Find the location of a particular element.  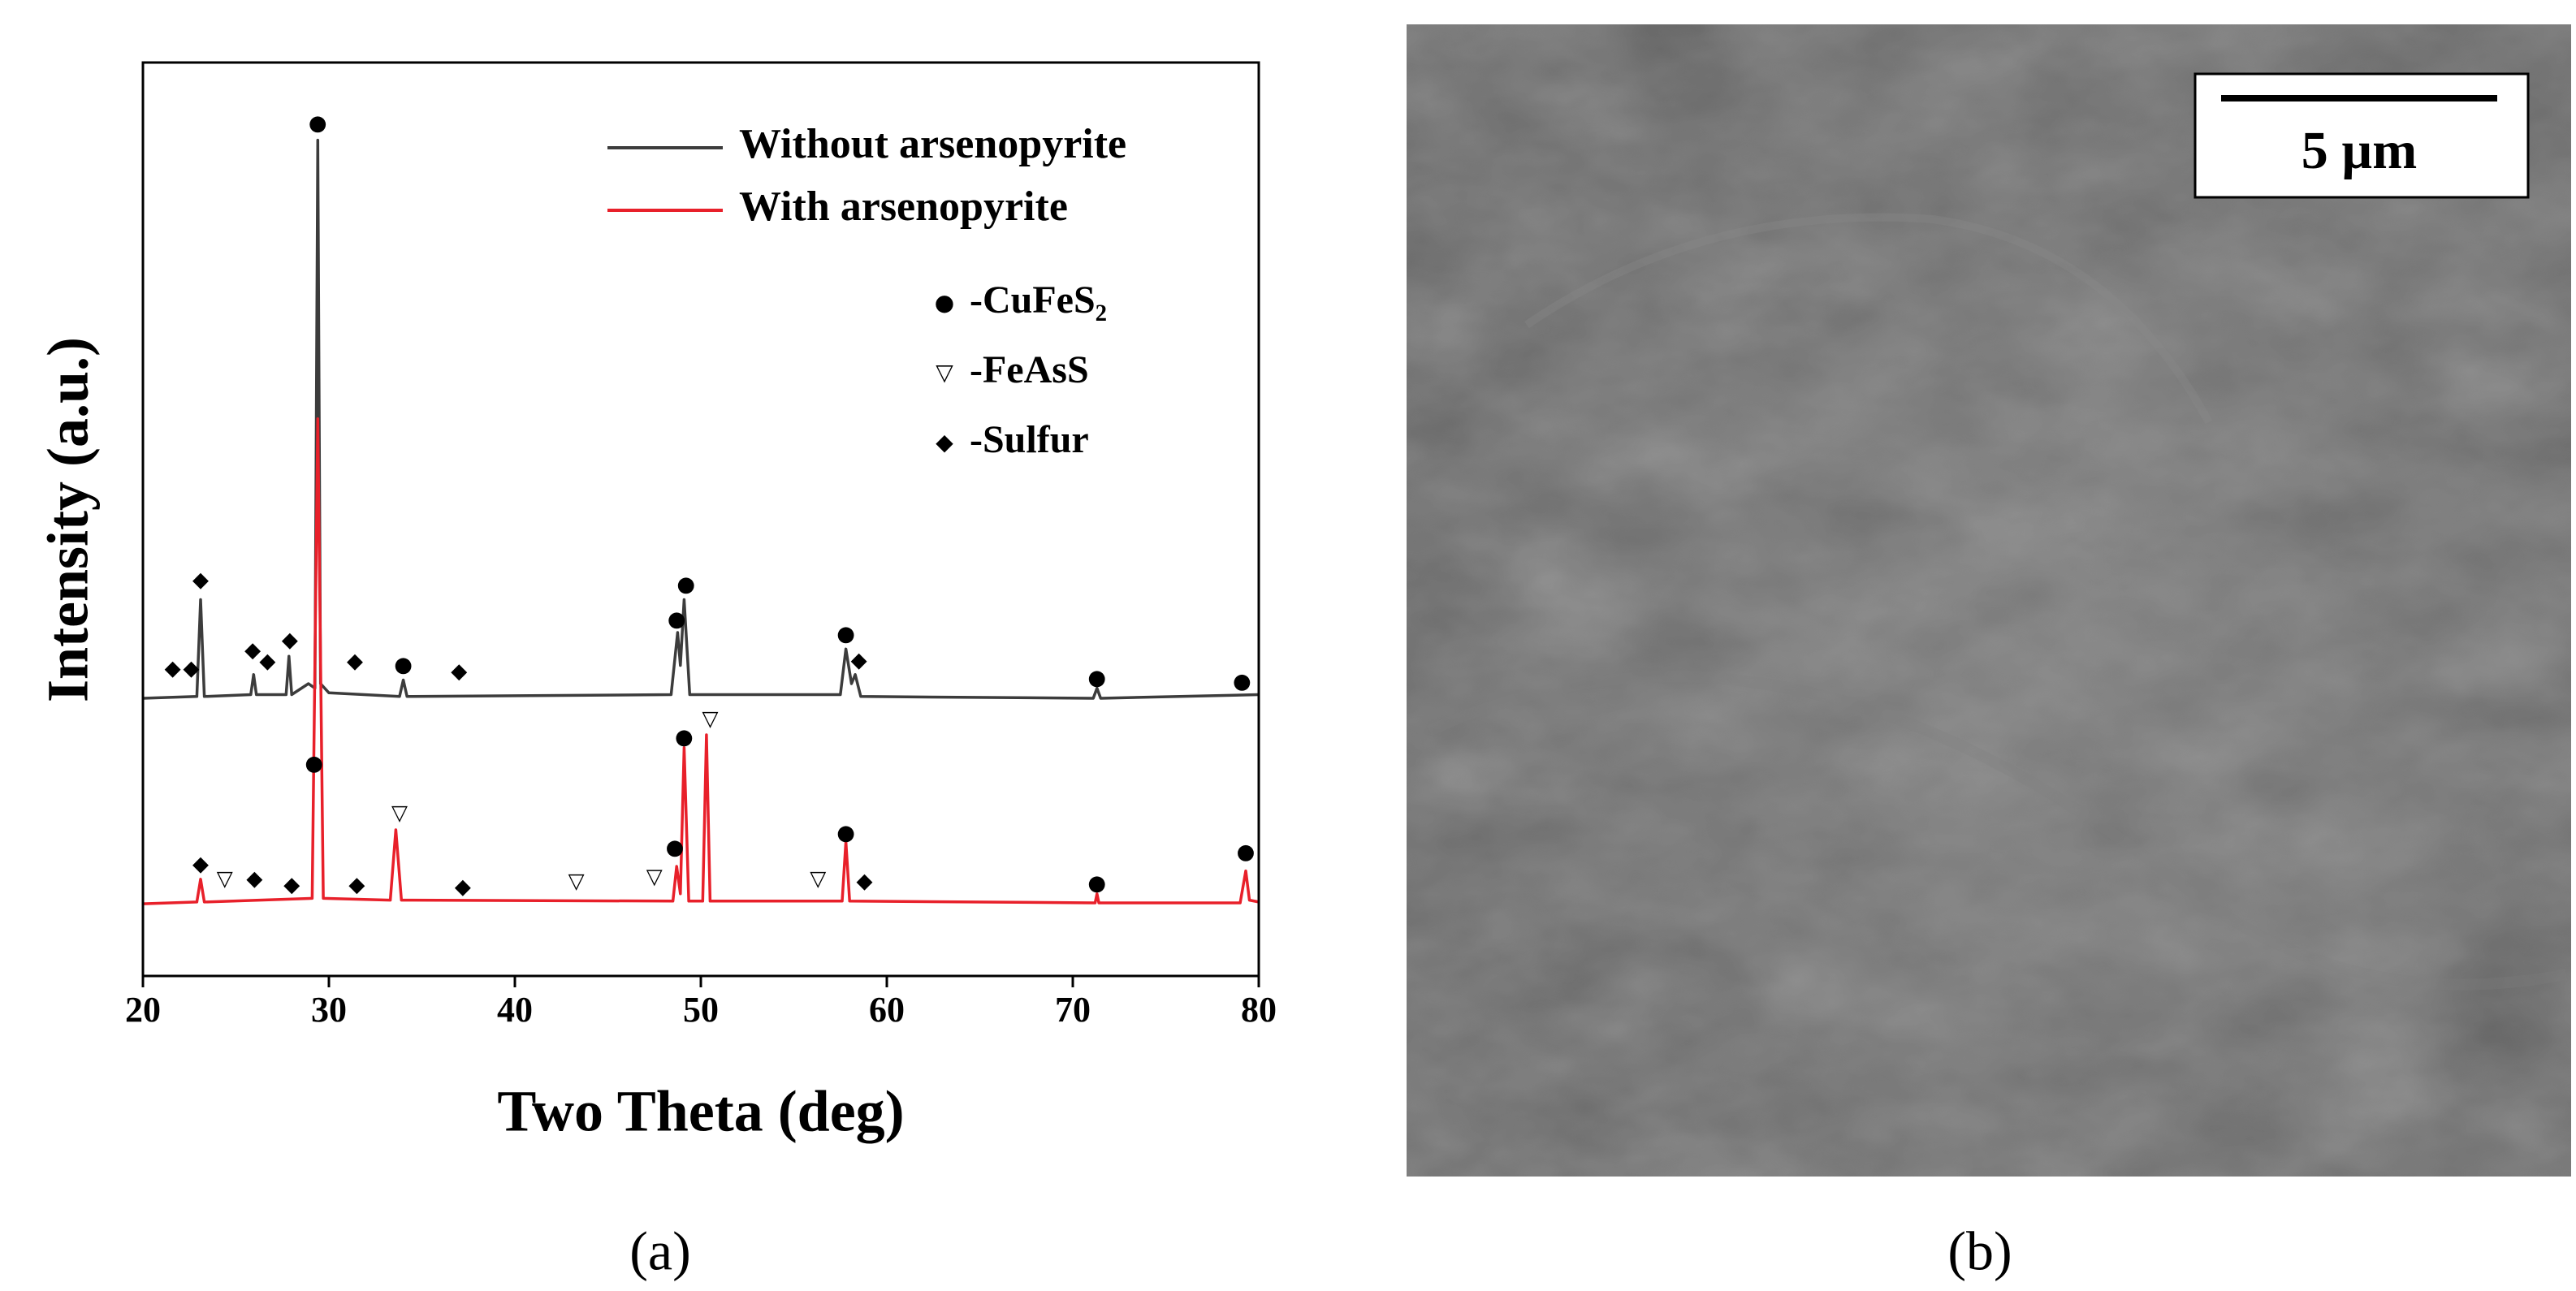

legend-symbol: ● is located at coordinates (944, 302).